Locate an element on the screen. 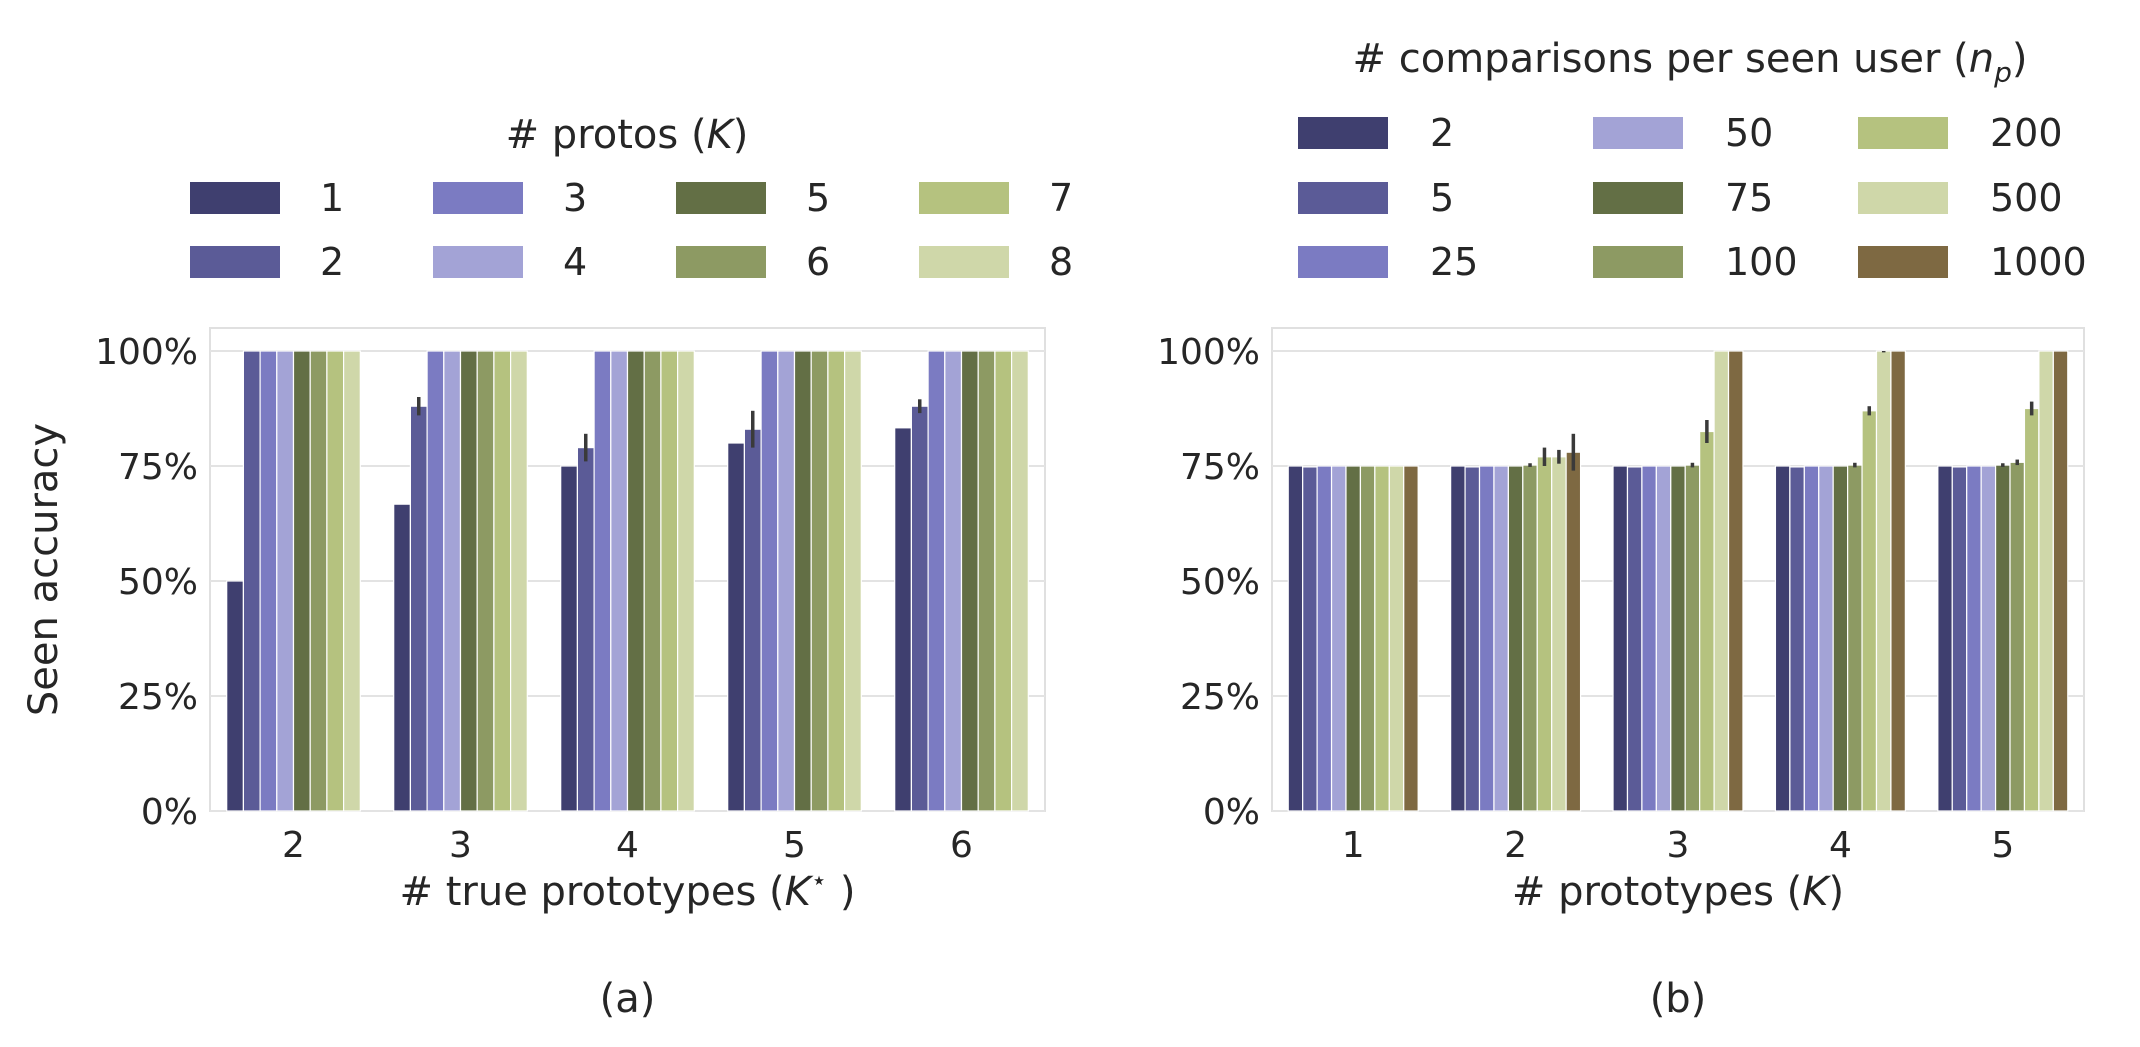 This screenshot has height=1047, width=2140. legend-title: # comparisons per seen user (np) is located at coordinates (1690, 62).